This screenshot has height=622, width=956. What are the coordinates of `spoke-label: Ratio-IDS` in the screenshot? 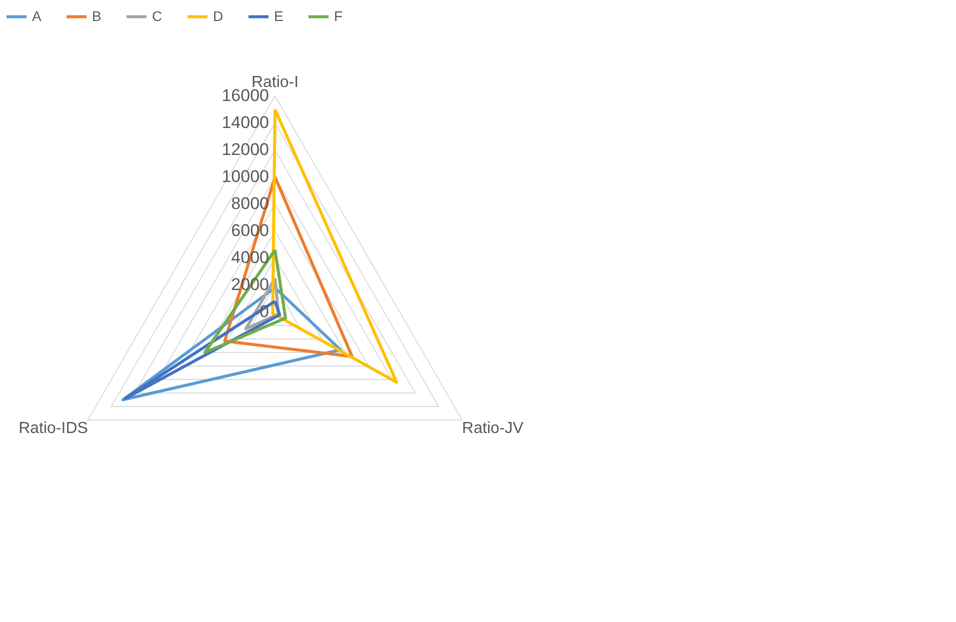 It's located at (53, 428).